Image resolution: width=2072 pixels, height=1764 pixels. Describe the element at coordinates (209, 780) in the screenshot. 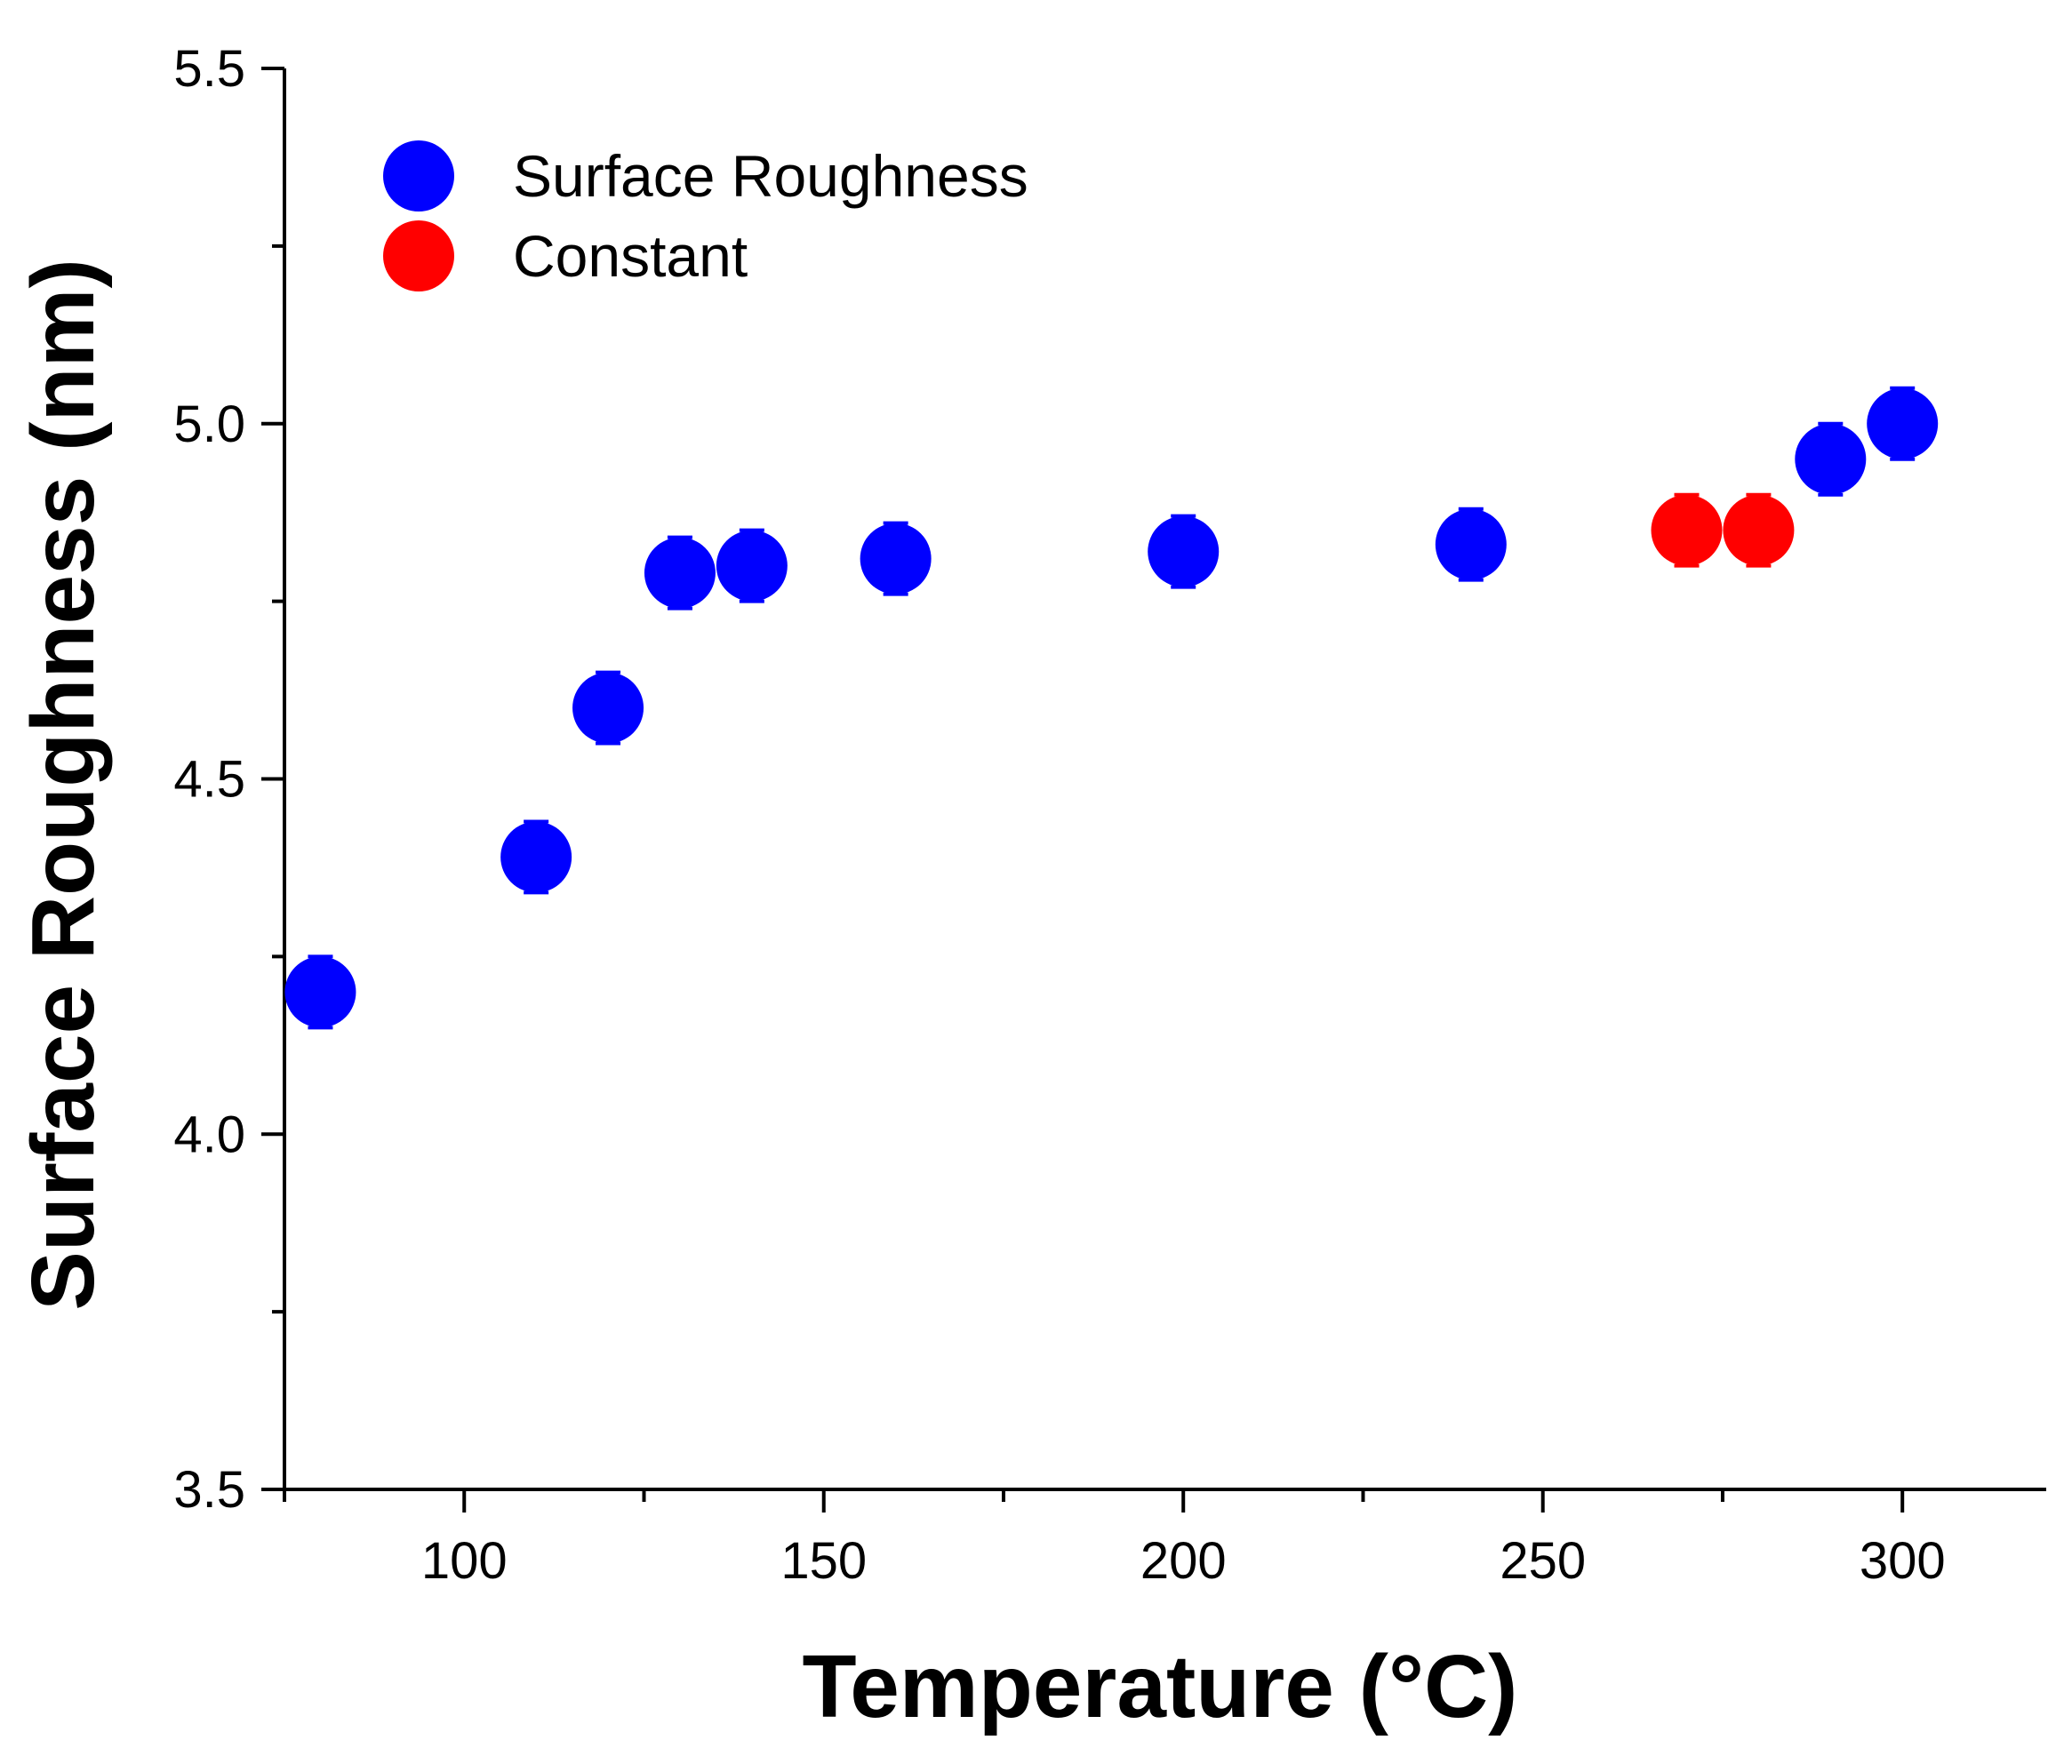

I see `y-tick-label: 4.5` at that location.